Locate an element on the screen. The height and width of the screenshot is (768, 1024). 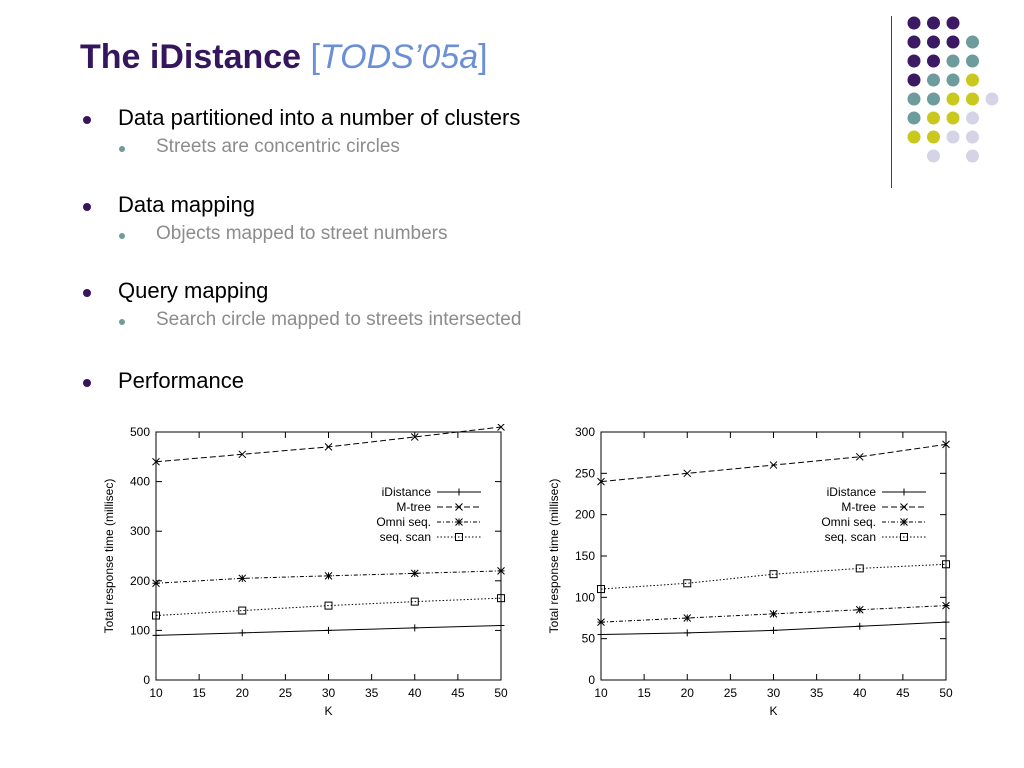
series-omni-seq- is located at coordinates (773, 613).